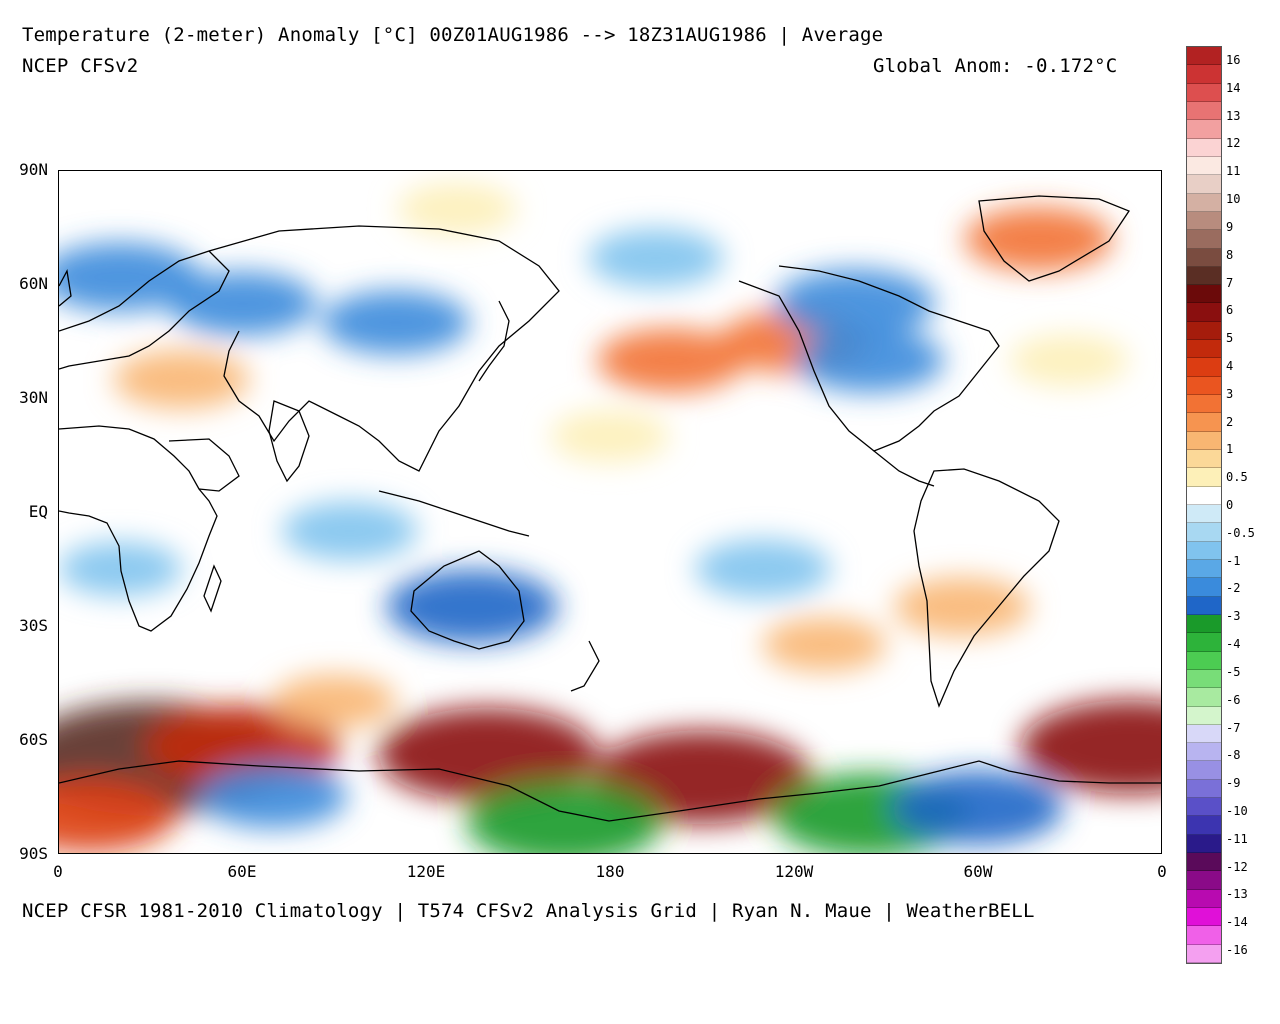  Describe the element at coordinates (38, 511) in the screenshot. I see `lat-label: EQ` at that location.